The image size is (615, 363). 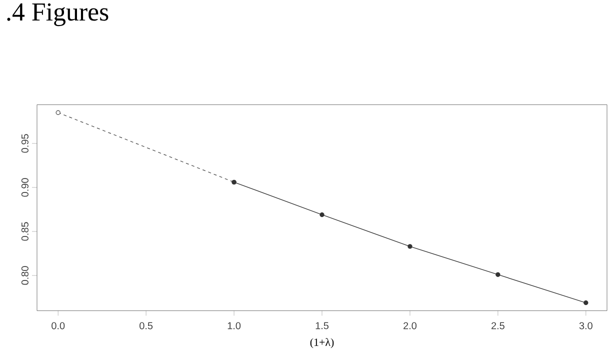 I want to click on x-axis-title: (1+λ), so click(x=322, y=343).